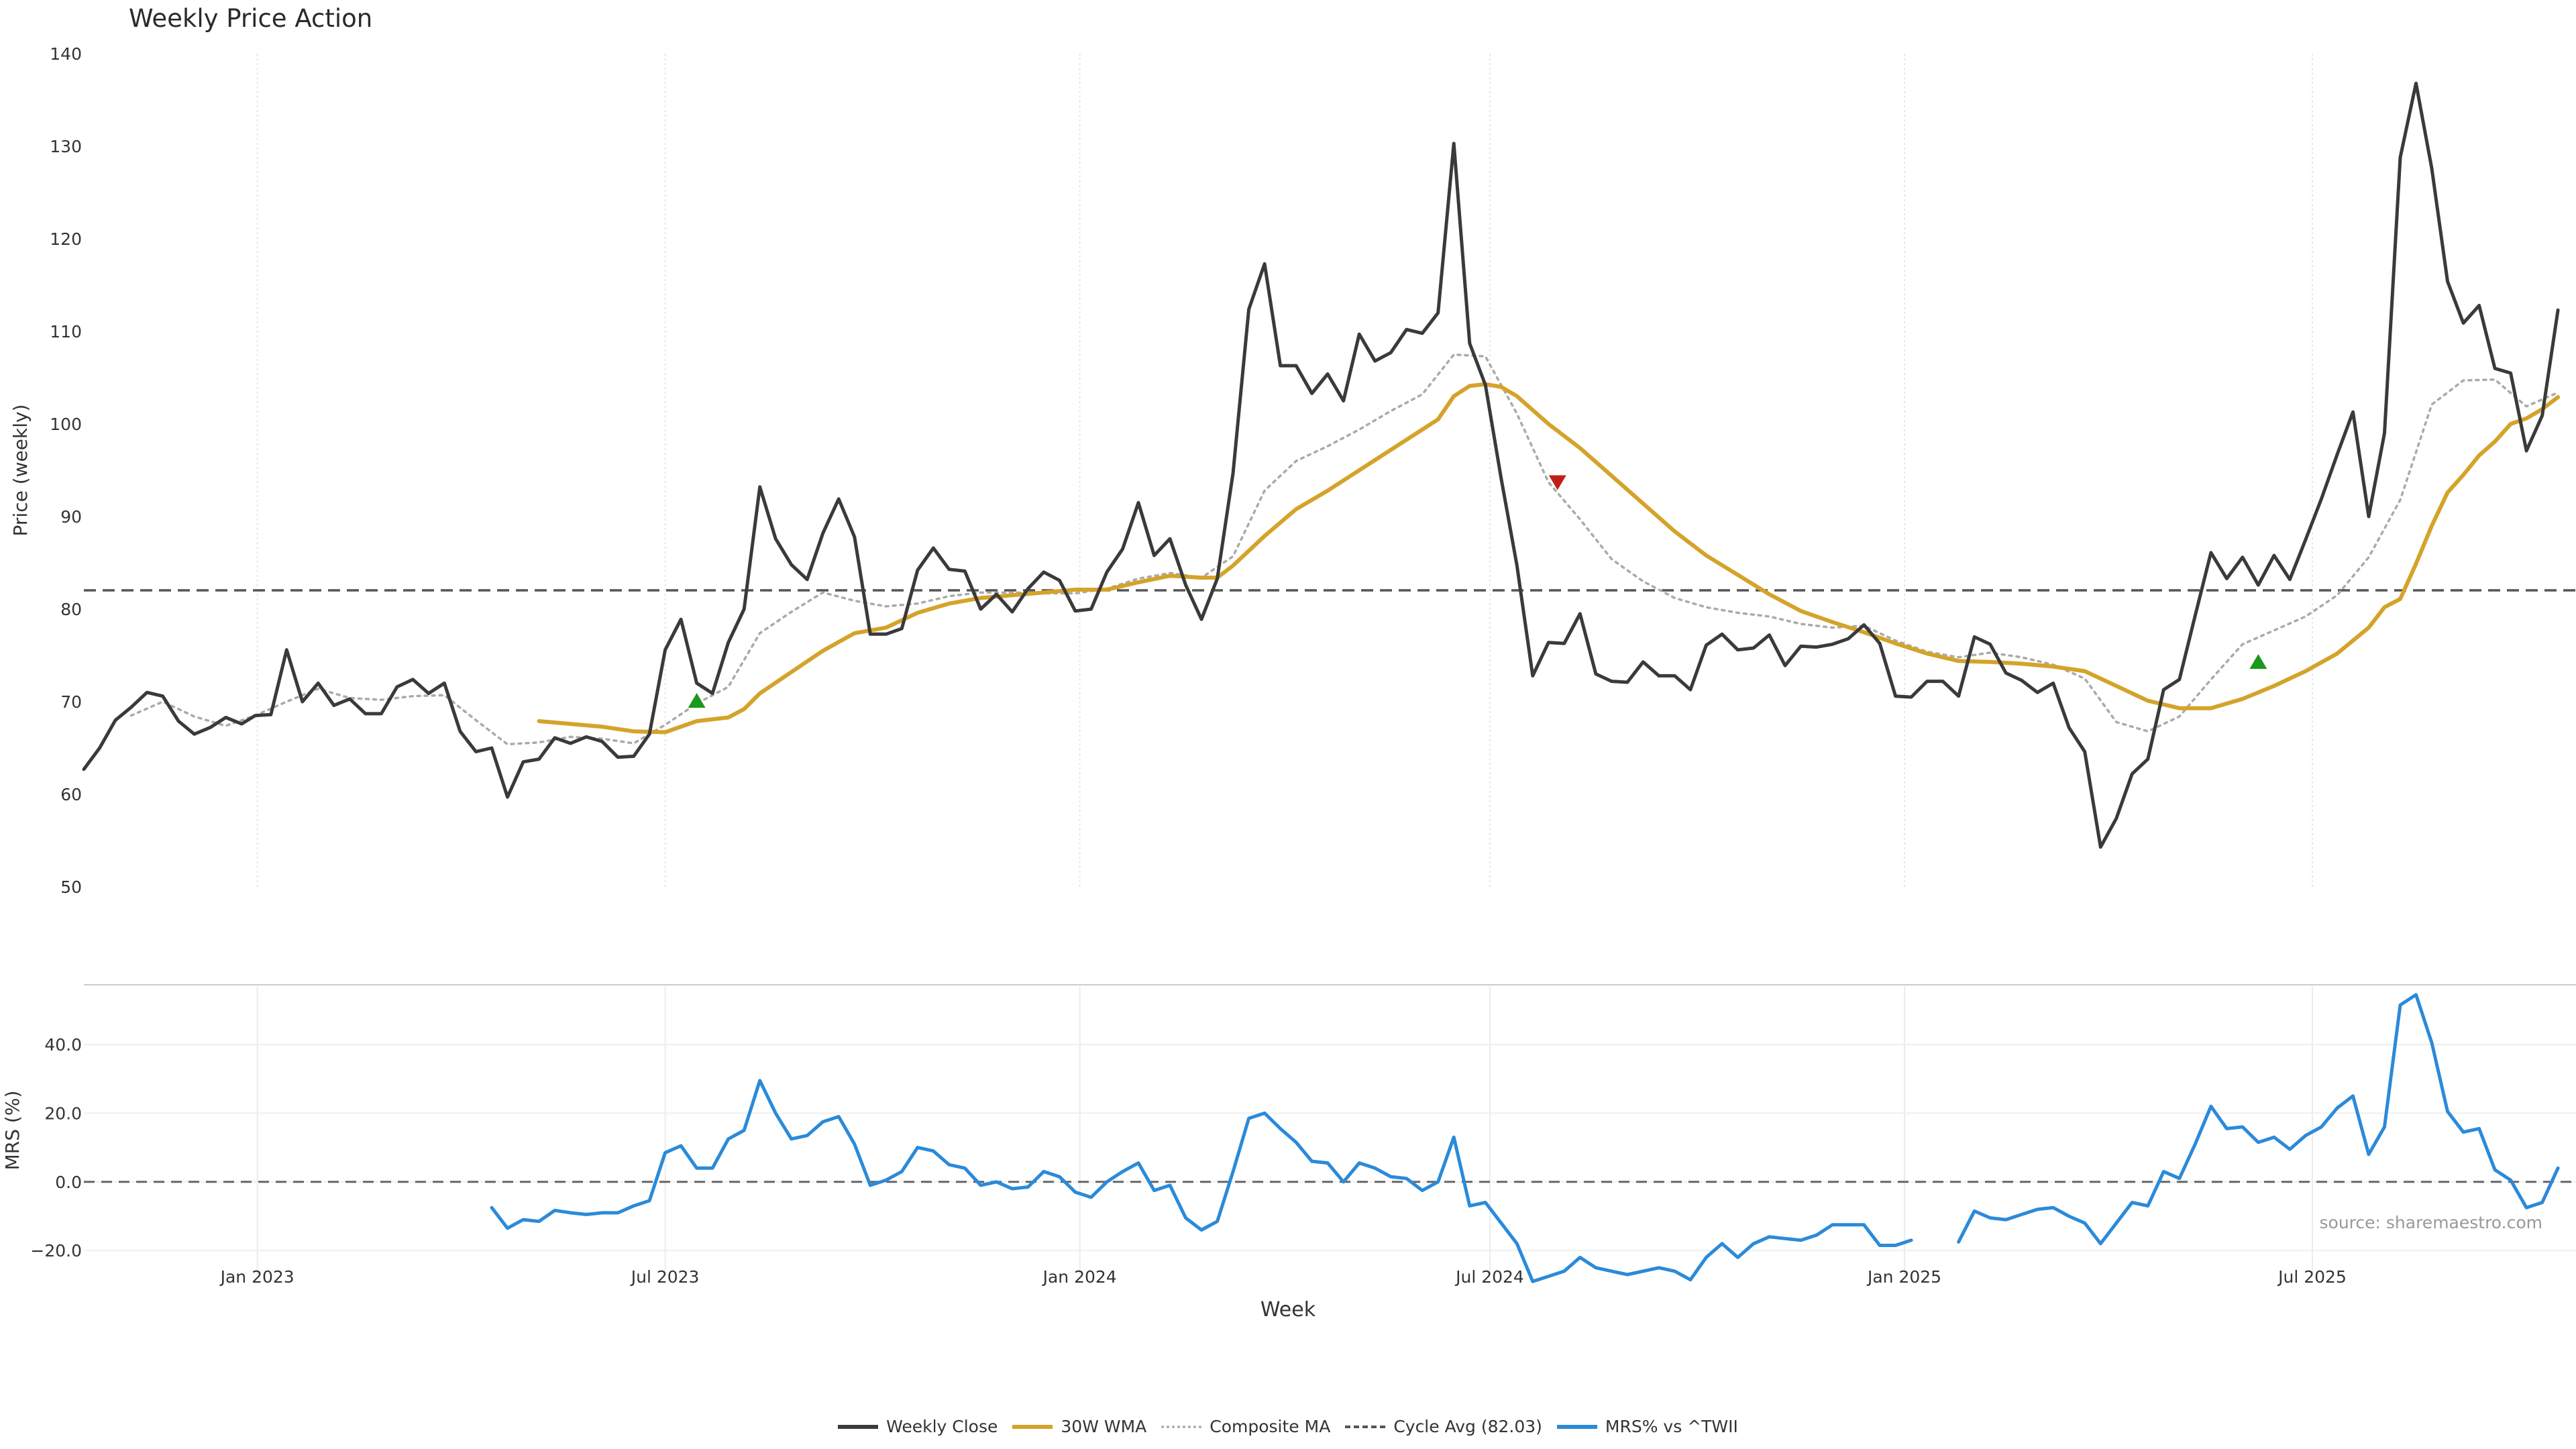  Describe the element at coordinates (71, 794) in the screenshot. I see `price-y-tick-label: 60` at that location.